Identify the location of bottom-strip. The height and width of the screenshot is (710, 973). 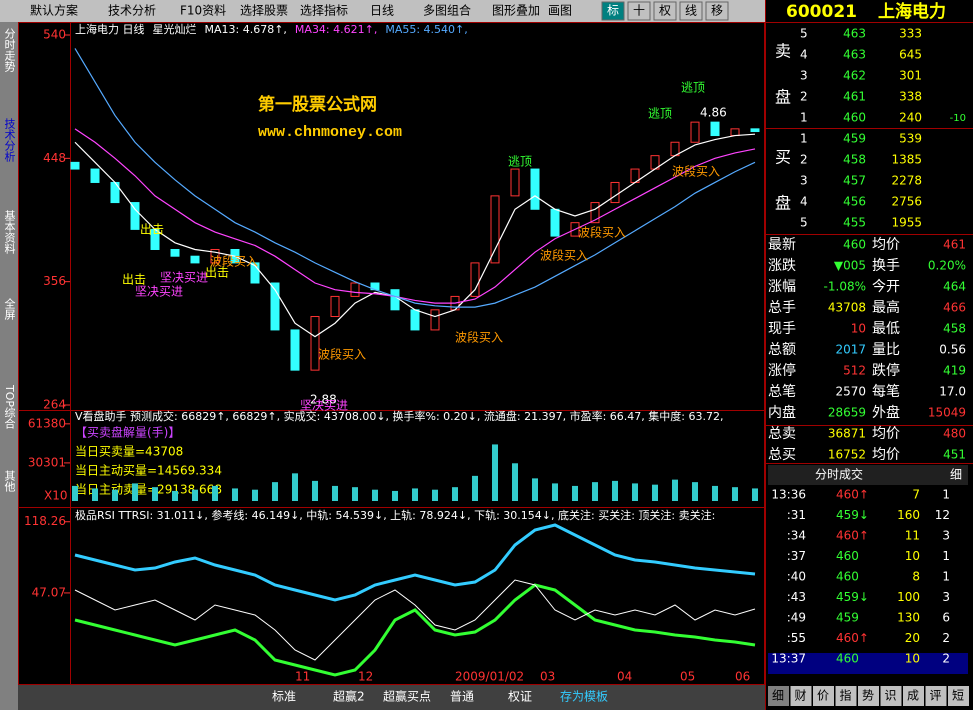
(391, 697).